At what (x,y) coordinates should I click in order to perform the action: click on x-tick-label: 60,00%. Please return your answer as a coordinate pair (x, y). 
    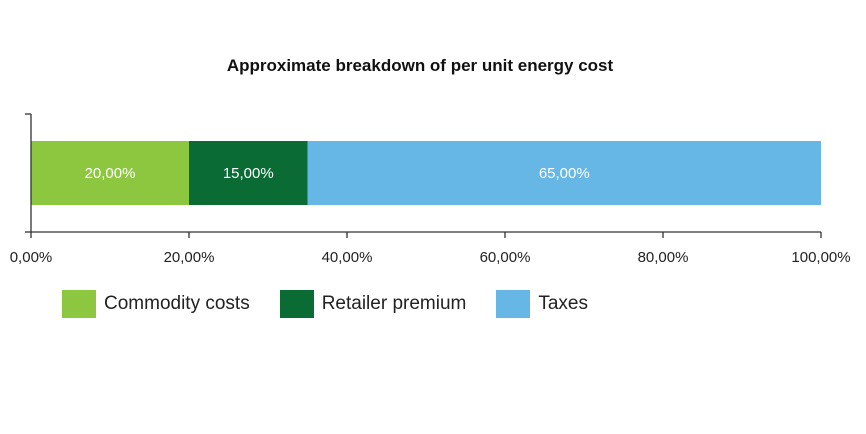
    Looking at the image, I should click on (505, 257).